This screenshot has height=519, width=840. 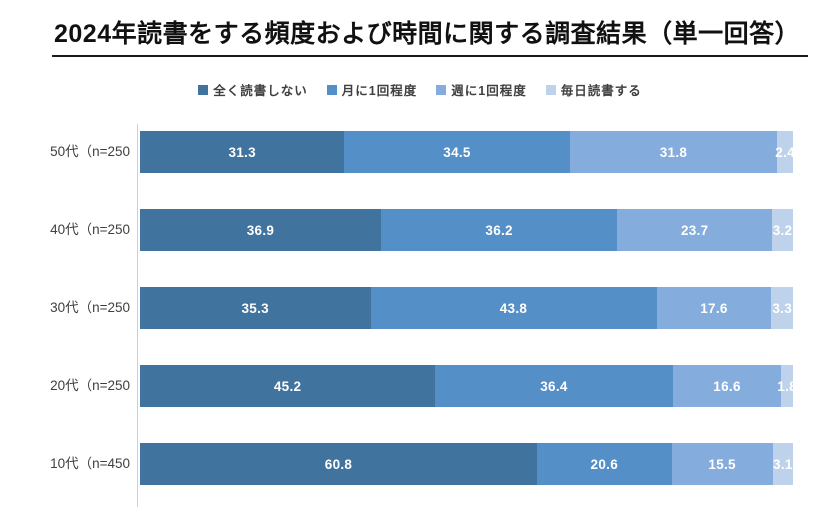 I want to click on bar-segment: 3.2, so click(x=782, y=230).